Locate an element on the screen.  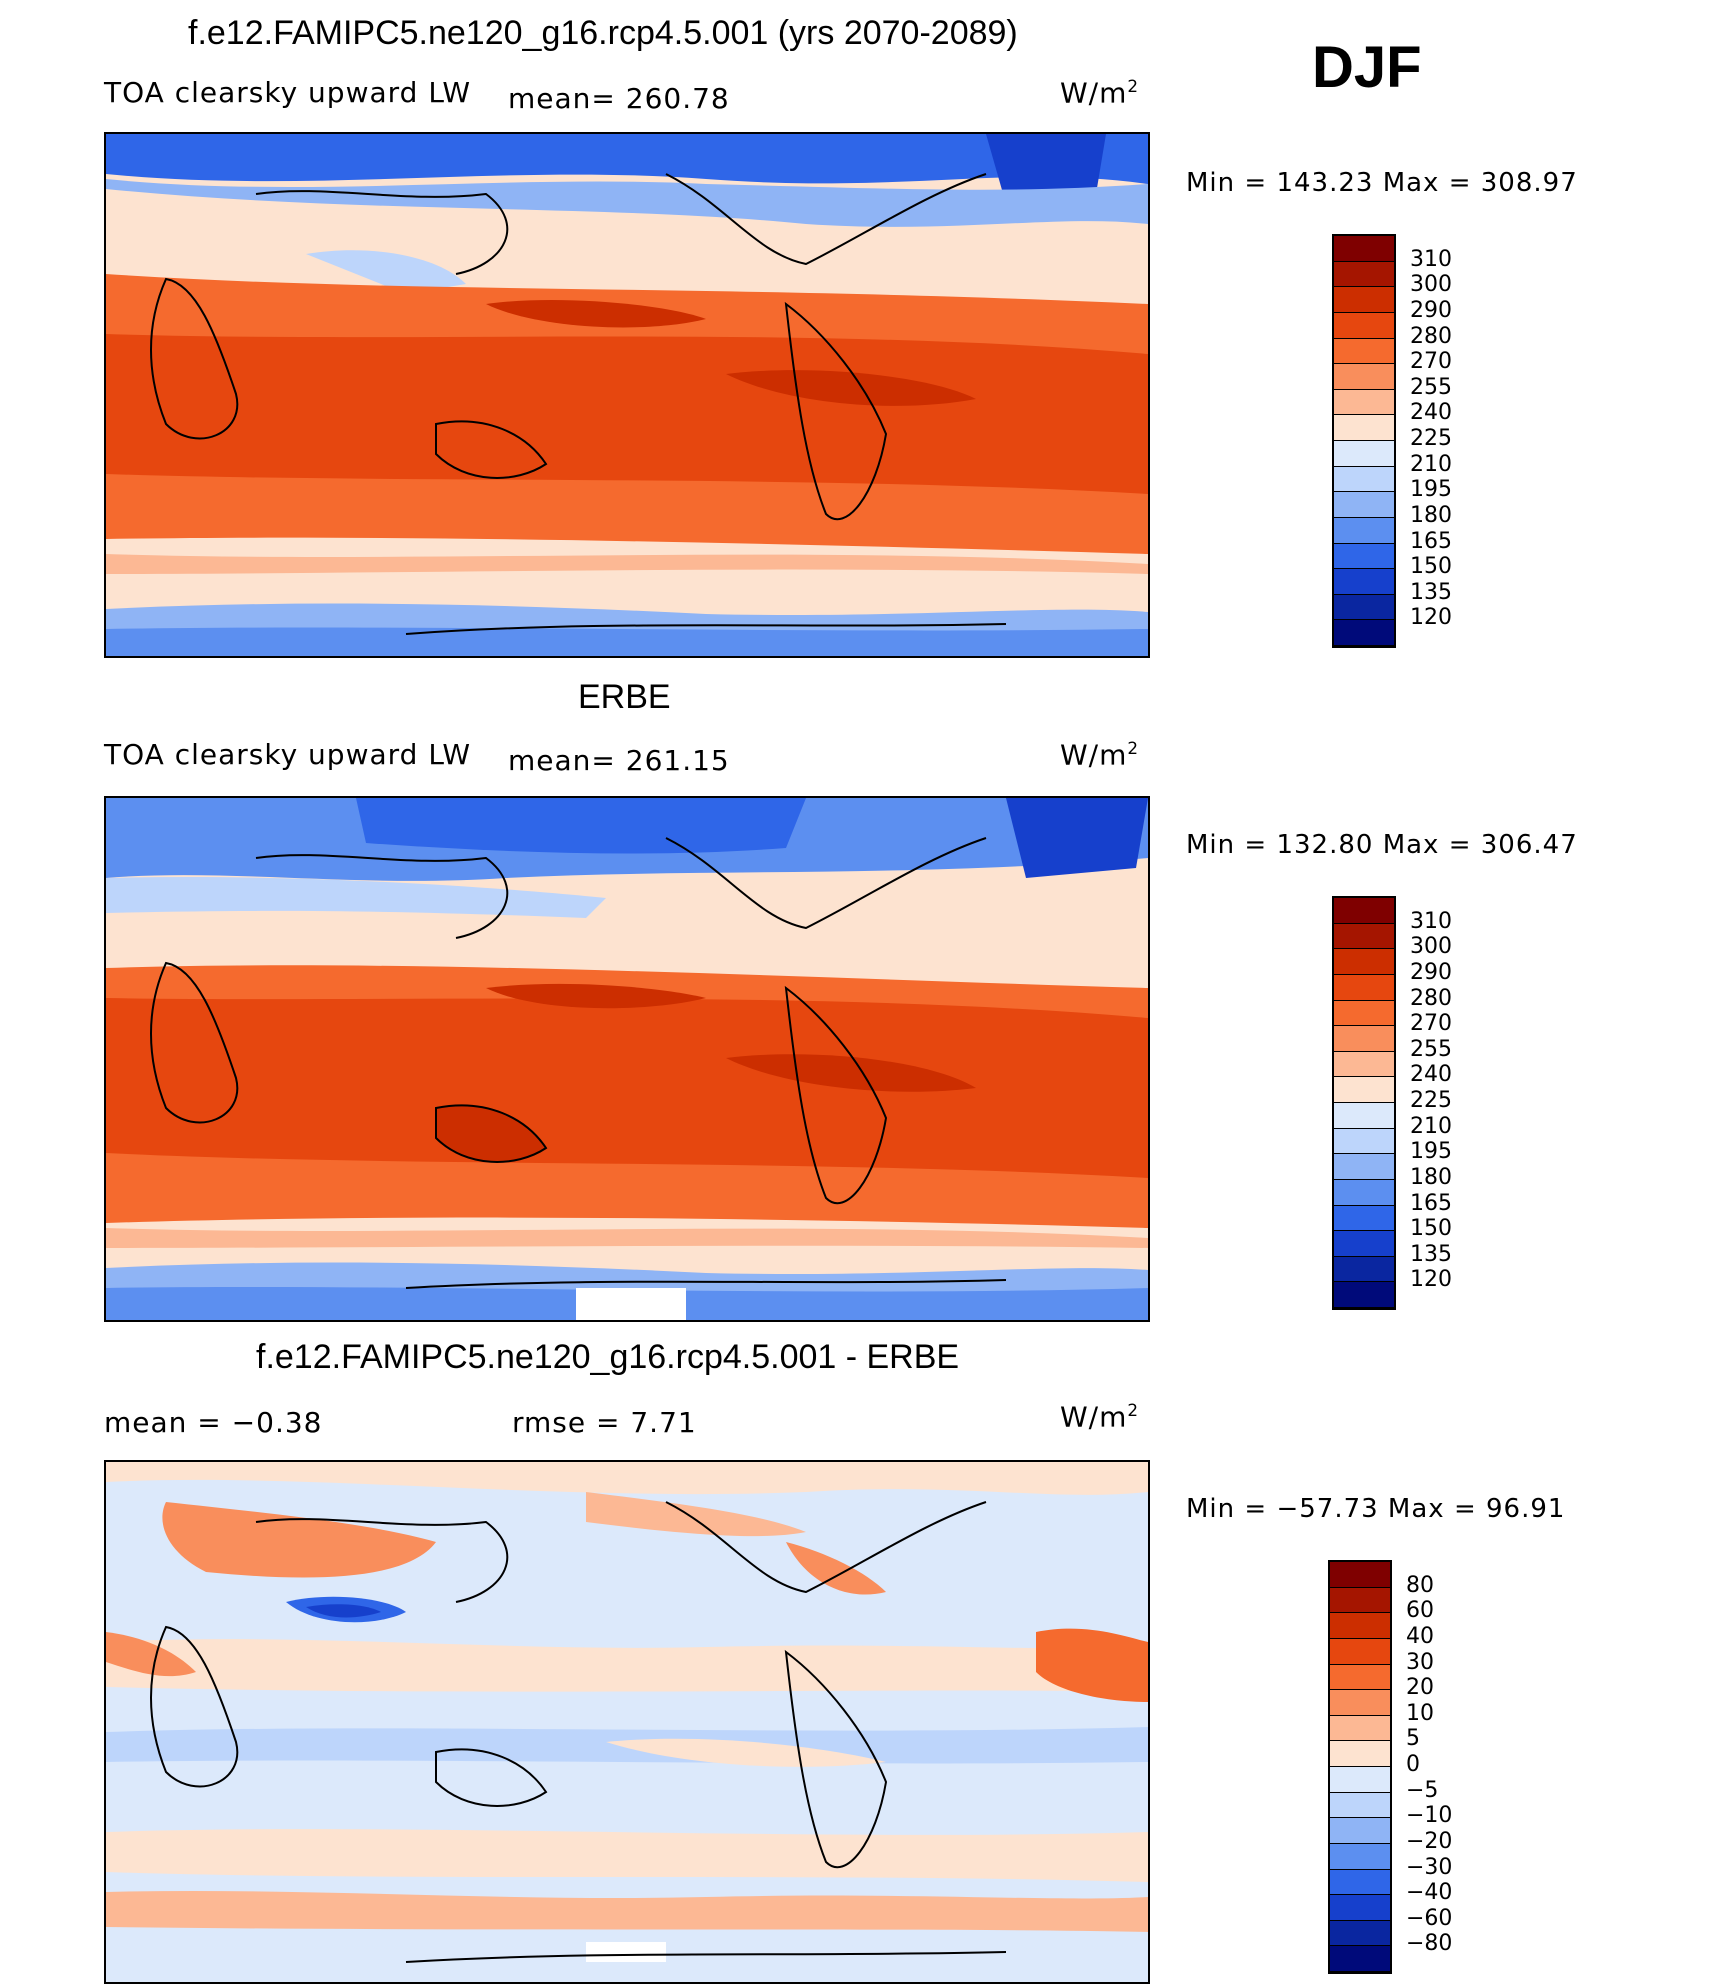
colorbar-tick-label: 195 is located at coordinates (1431, 490).